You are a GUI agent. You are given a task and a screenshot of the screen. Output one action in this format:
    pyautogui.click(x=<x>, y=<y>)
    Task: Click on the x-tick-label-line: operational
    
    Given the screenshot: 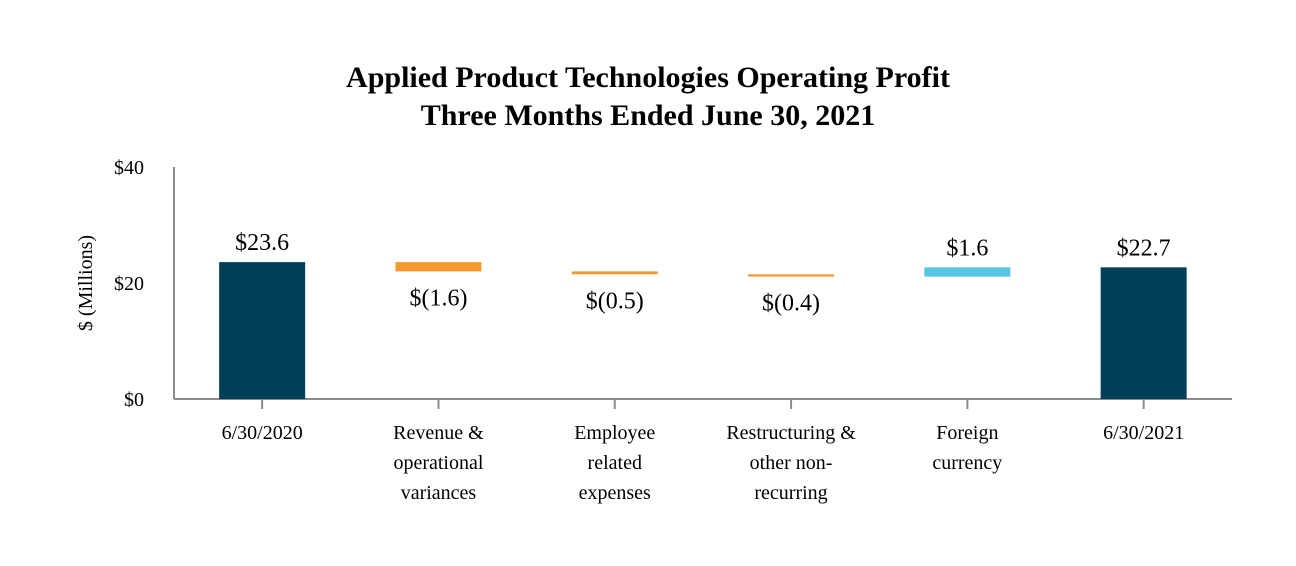 What is the action you would take?
    pyautogui.click(x=438, y=463)
    